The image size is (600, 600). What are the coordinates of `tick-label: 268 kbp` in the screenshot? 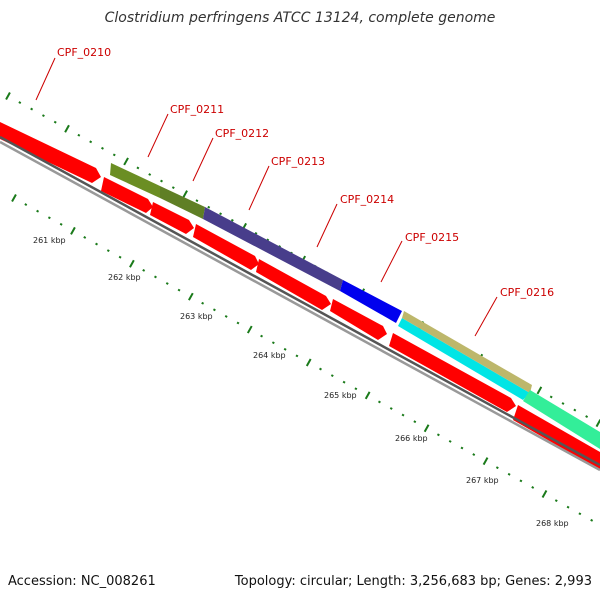 It's located at (552, 523).